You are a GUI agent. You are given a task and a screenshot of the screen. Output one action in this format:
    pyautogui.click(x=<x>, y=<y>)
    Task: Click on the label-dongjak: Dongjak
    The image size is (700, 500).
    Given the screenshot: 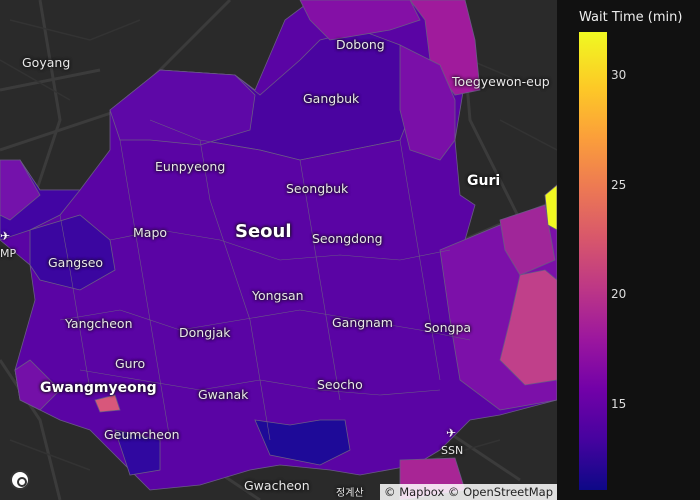 What is the action you would take?
    pyautogui.click(x=205, y=332)
    